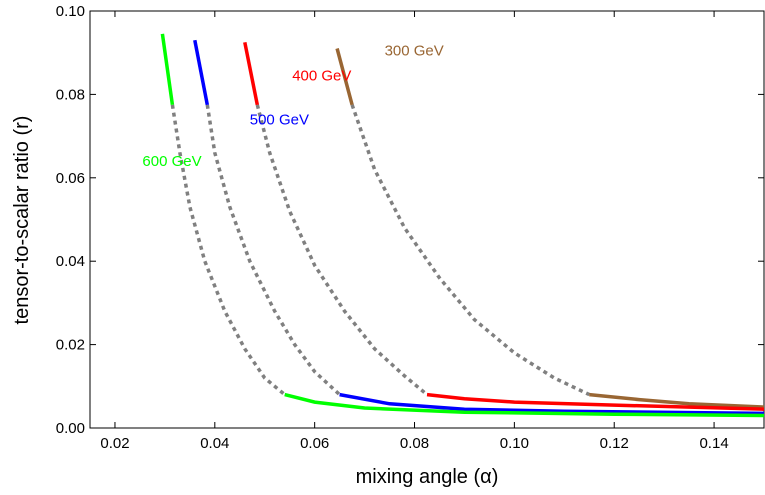 Image resolution: width=765 pixels, height=495 pixels. What do you see at coordinates (713, 443) in the screenshot?
I see `x-tick-label: 0.14` at bounding box center [713, 443].